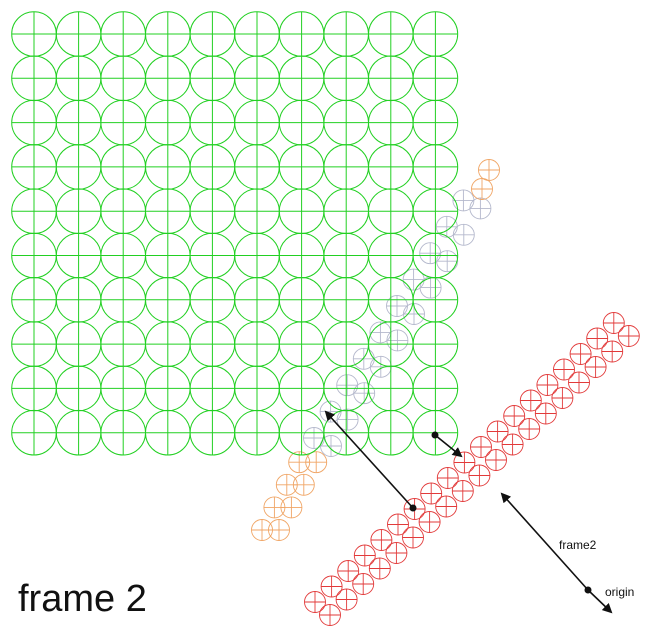 This screenshot has height=637, width=657. Describe the element at coordinates (544, 541) in the screenshot. I see `frame2-arrow` at that location.